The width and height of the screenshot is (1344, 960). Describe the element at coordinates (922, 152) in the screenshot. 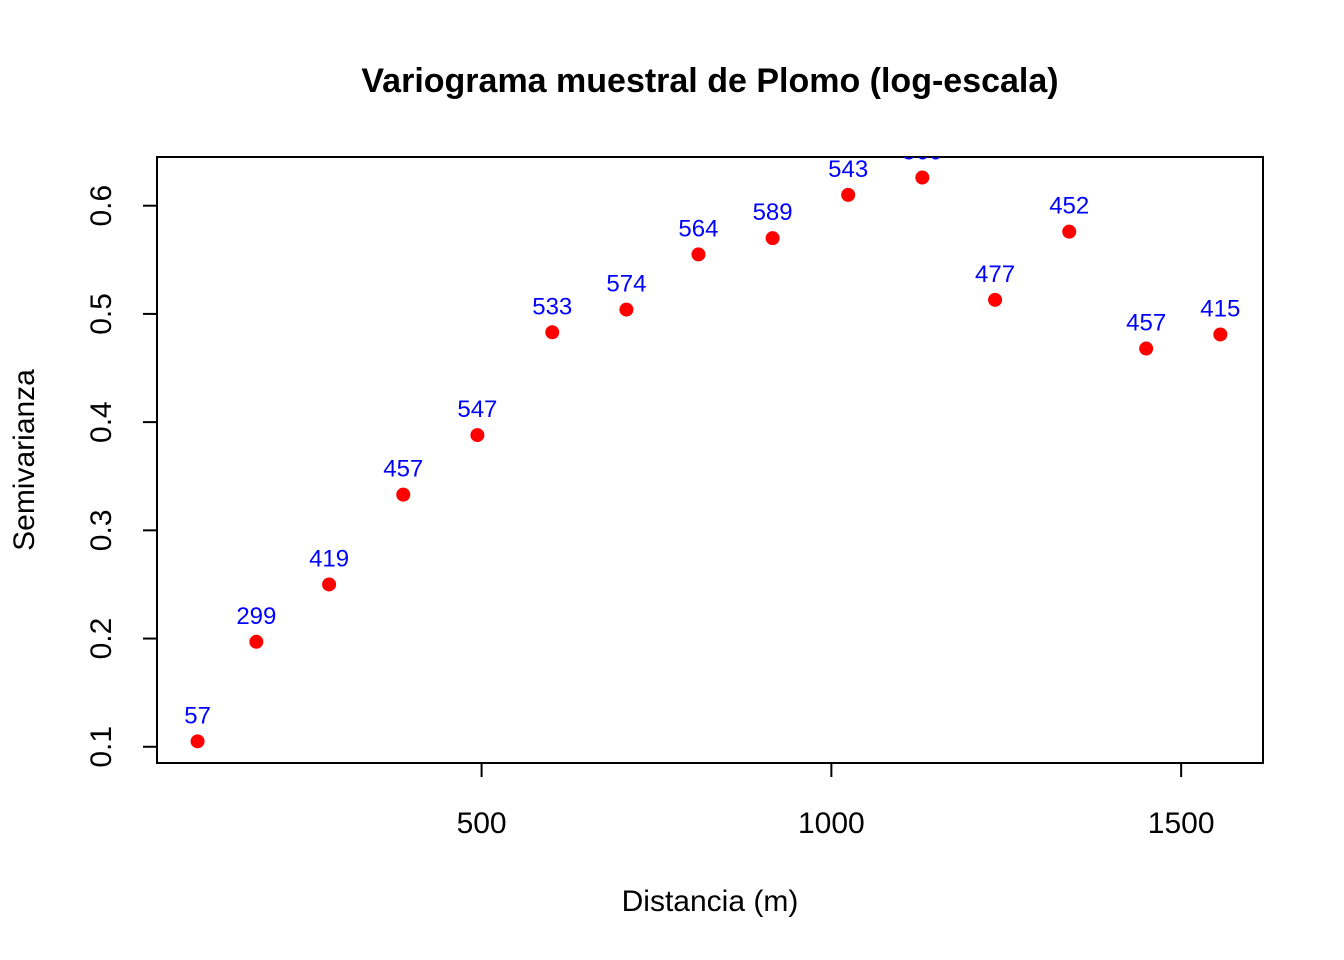

I see `data-point-label: 560` at that location.